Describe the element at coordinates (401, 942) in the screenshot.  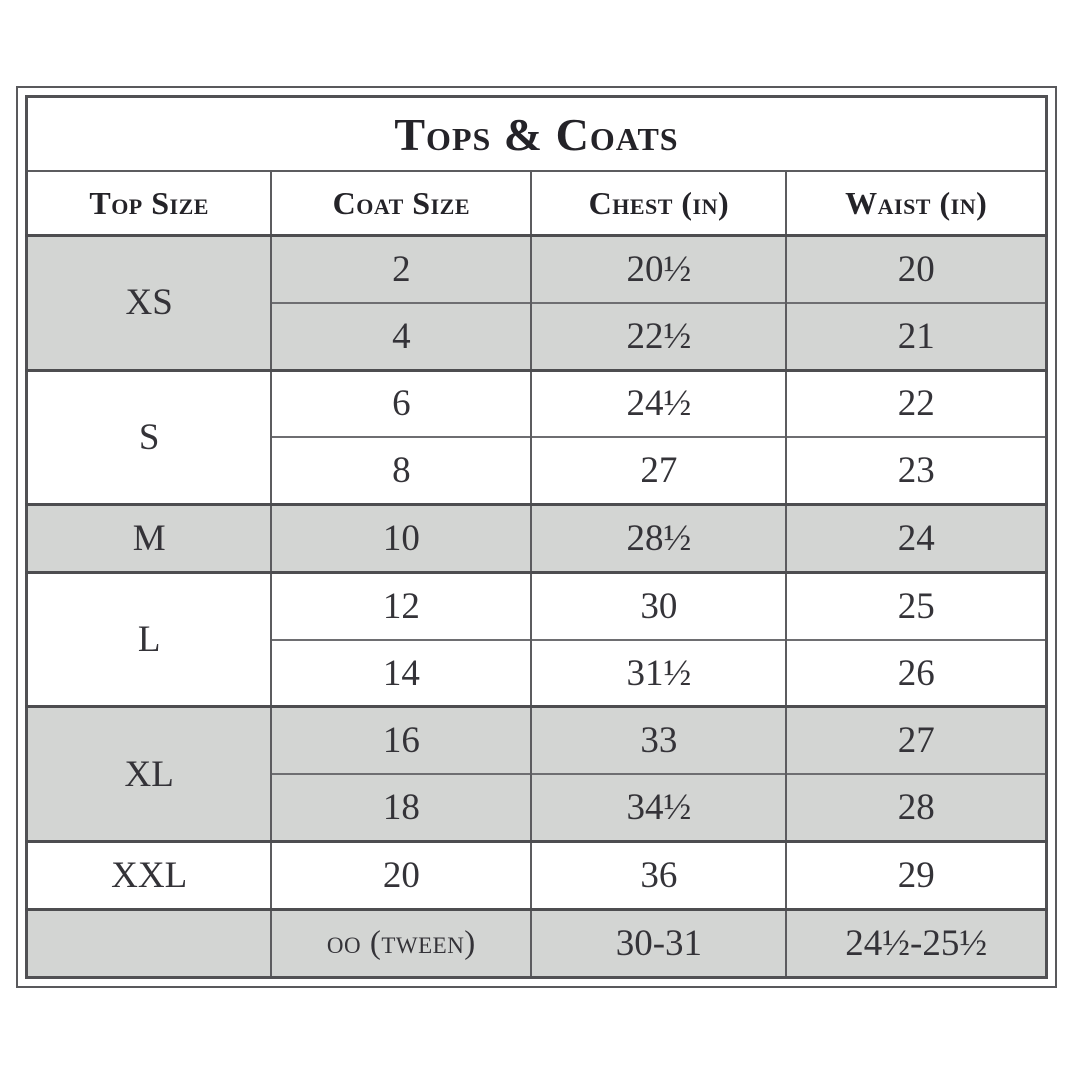
I see `coat-size-cell: oo (tween)` at that location.